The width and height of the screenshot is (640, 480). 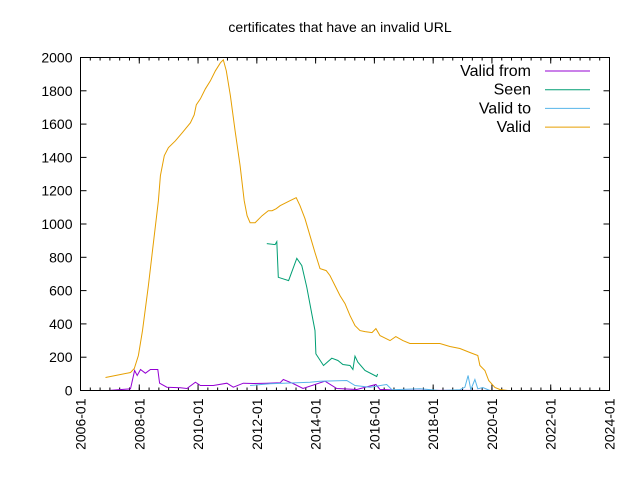 I want to click on y-tick-label: 1600, so click(x=56, y=124).